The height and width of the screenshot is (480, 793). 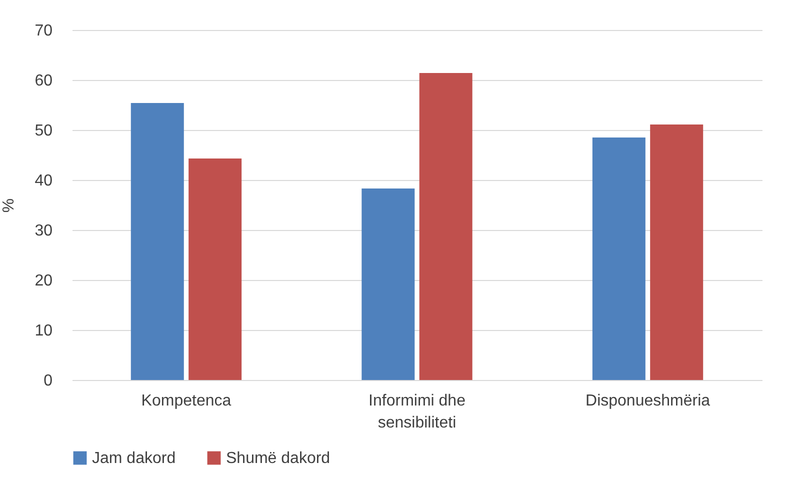 What do you see at coordinates (43, 31) in the screenshot?
I see `y-tick-label: 70` at bounding box center [43, 31].